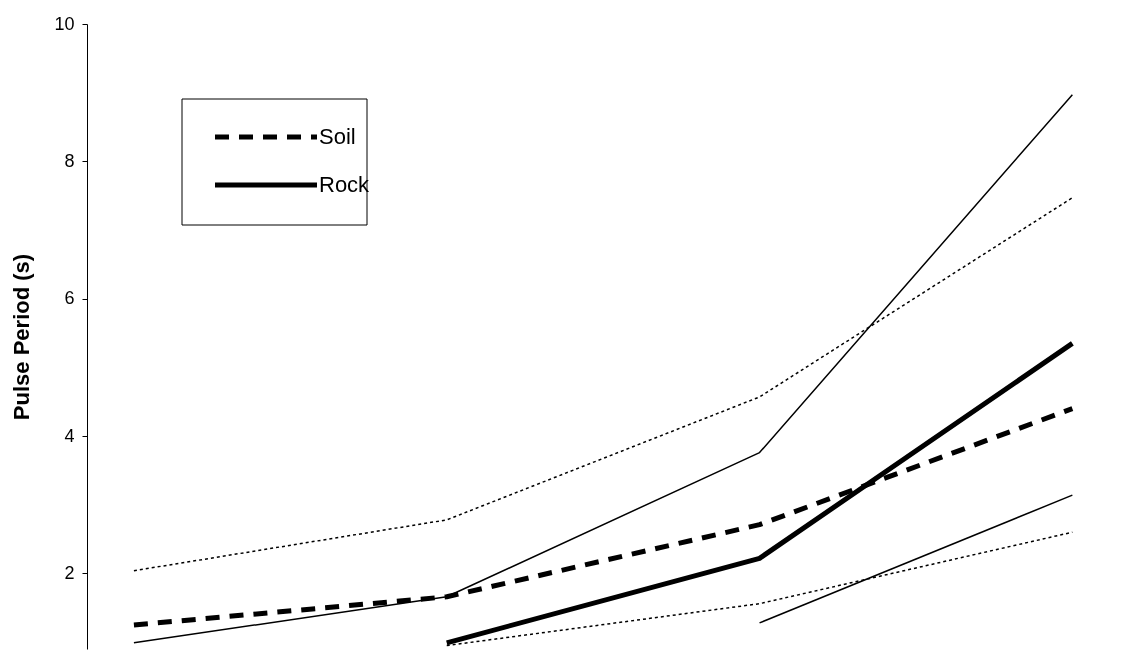 This screenshot has height=650, width=1141. I want to click on y-tick-label: 8, so click(69, 160).